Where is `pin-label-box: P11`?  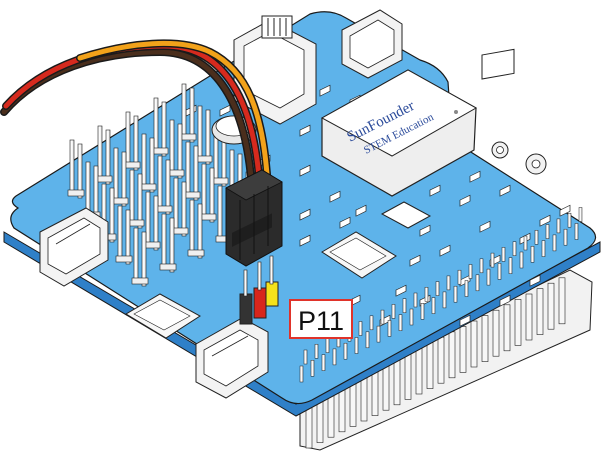 pin-label-box: P11 is located at coordinates (321, 319).